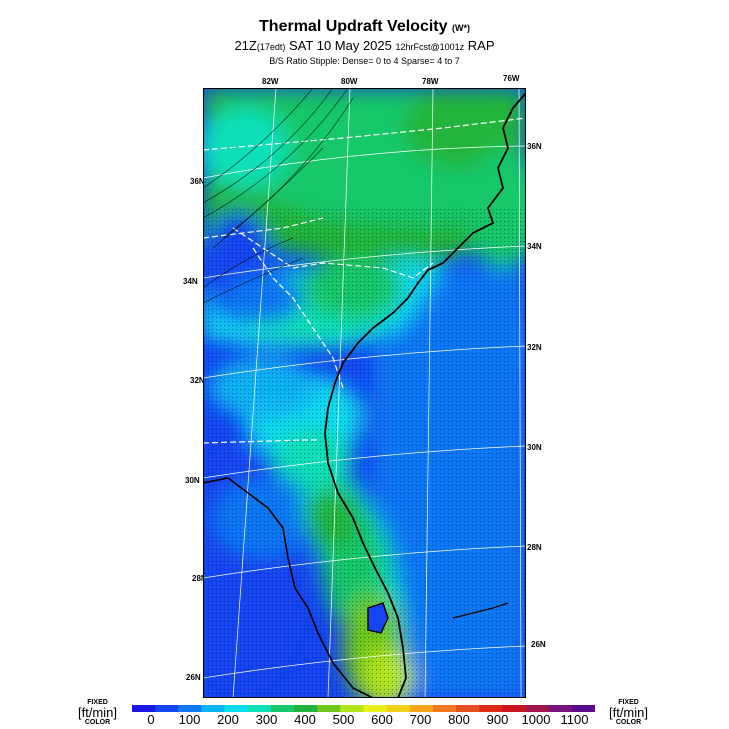 Image resolution: width=729 pixels, height=729 pixels. Describe the element at coordinates (197, 380) in the screenshot. I see `lat-label-left-32n: 32N` at that location.